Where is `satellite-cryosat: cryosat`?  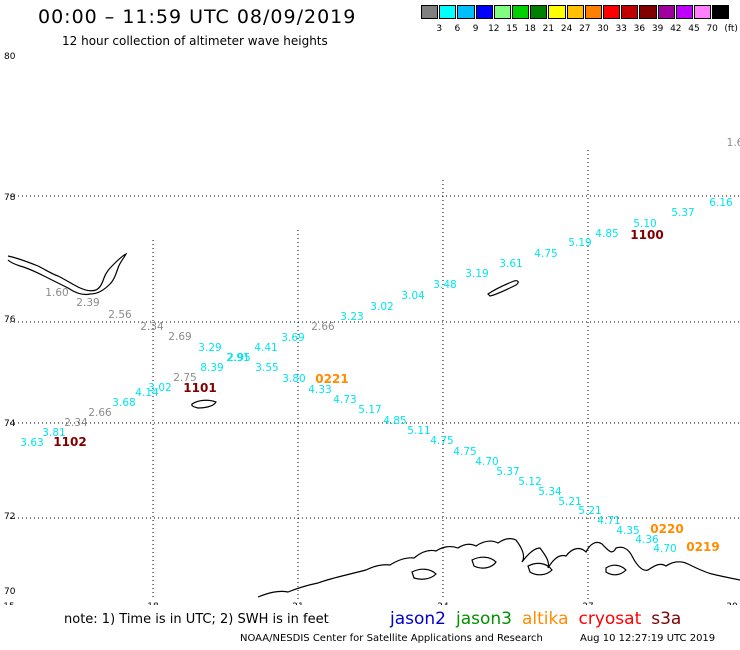
satellite-cryosat: cryosat is located at coordinates (610, 619).